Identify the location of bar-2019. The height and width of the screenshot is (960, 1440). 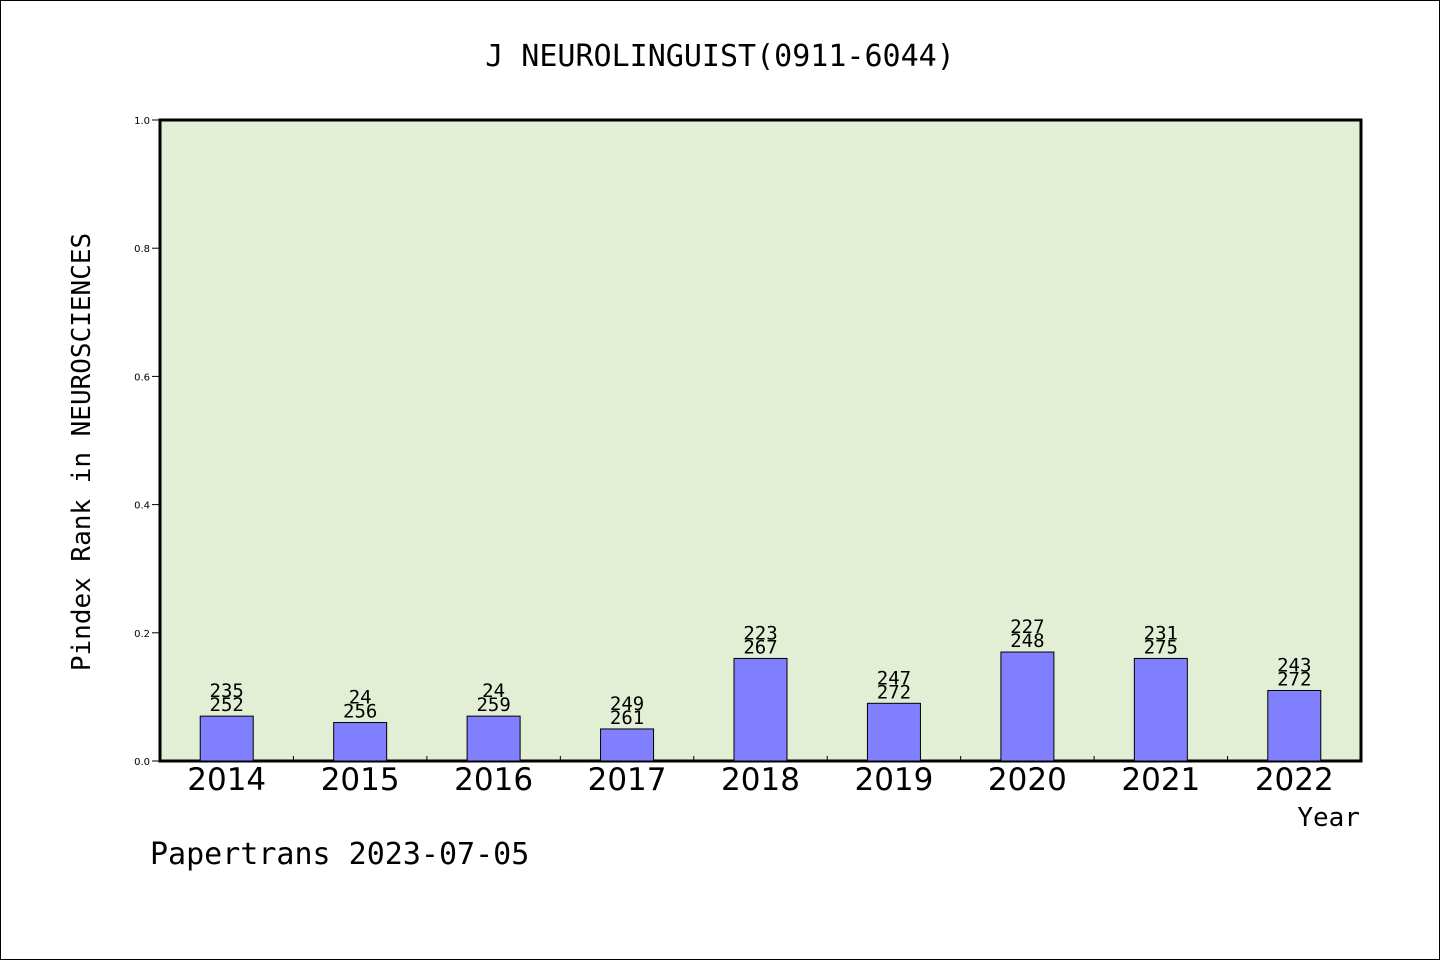
(893, 732).